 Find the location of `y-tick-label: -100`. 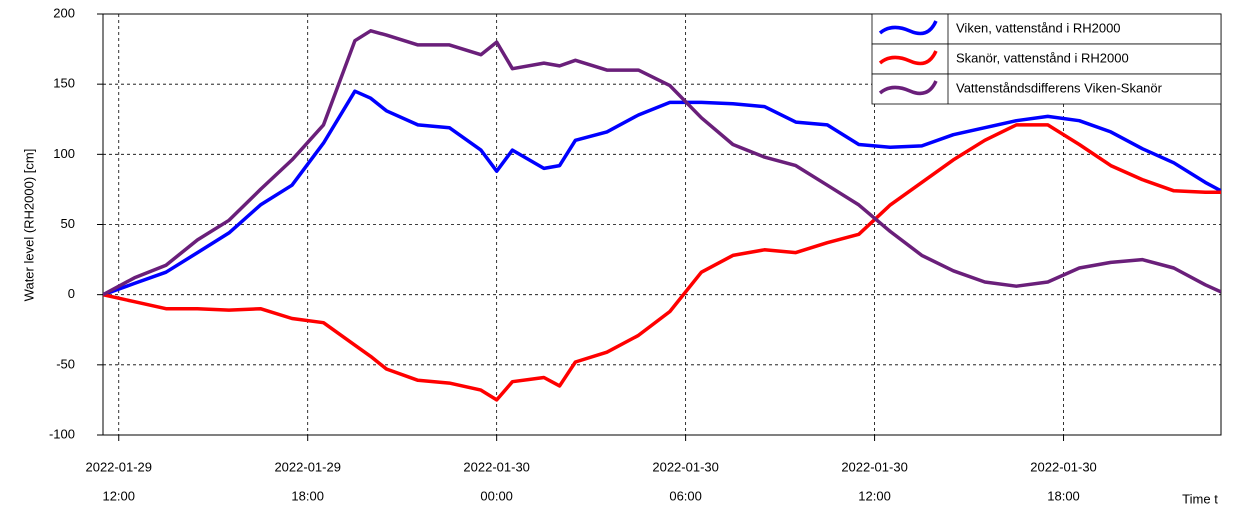

y-tick-label: -100 is located at coordinates (62, 433).